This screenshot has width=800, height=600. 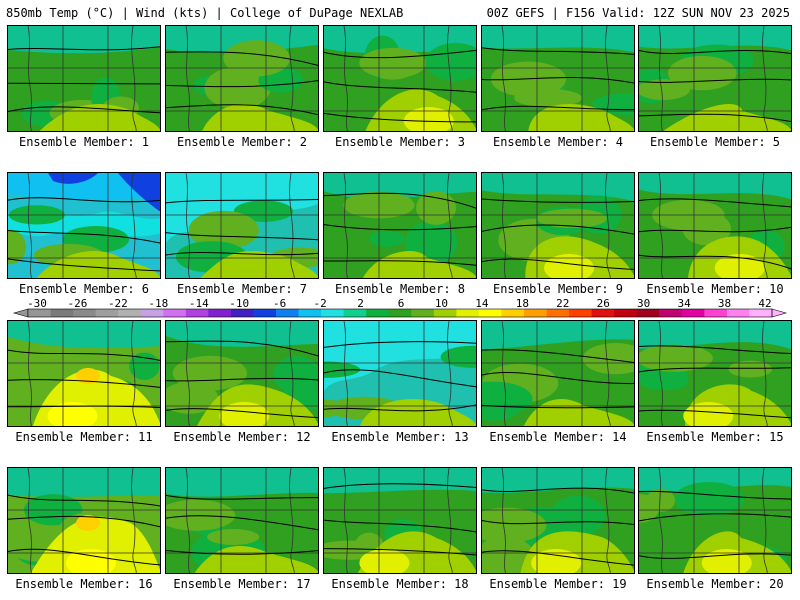 What do you see at coordinates (400, 584) in the screenshot?
I see `panel-label-18: Ensemble Member: 18` at bounding box center [400, 584].